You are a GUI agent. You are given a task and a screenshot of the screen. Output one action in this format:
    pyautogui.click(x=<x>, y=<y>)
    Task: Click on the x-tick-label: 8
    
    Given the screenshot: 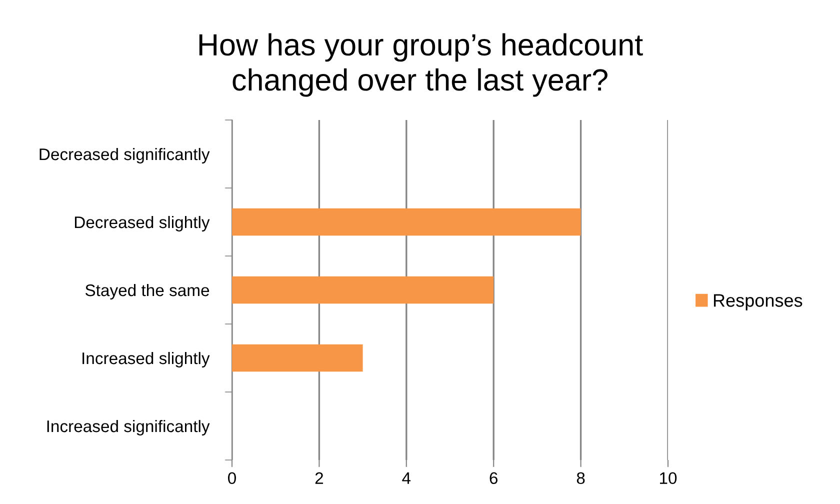 What is the action you would take?
    pyautogui.click(x=580, y=478)
    